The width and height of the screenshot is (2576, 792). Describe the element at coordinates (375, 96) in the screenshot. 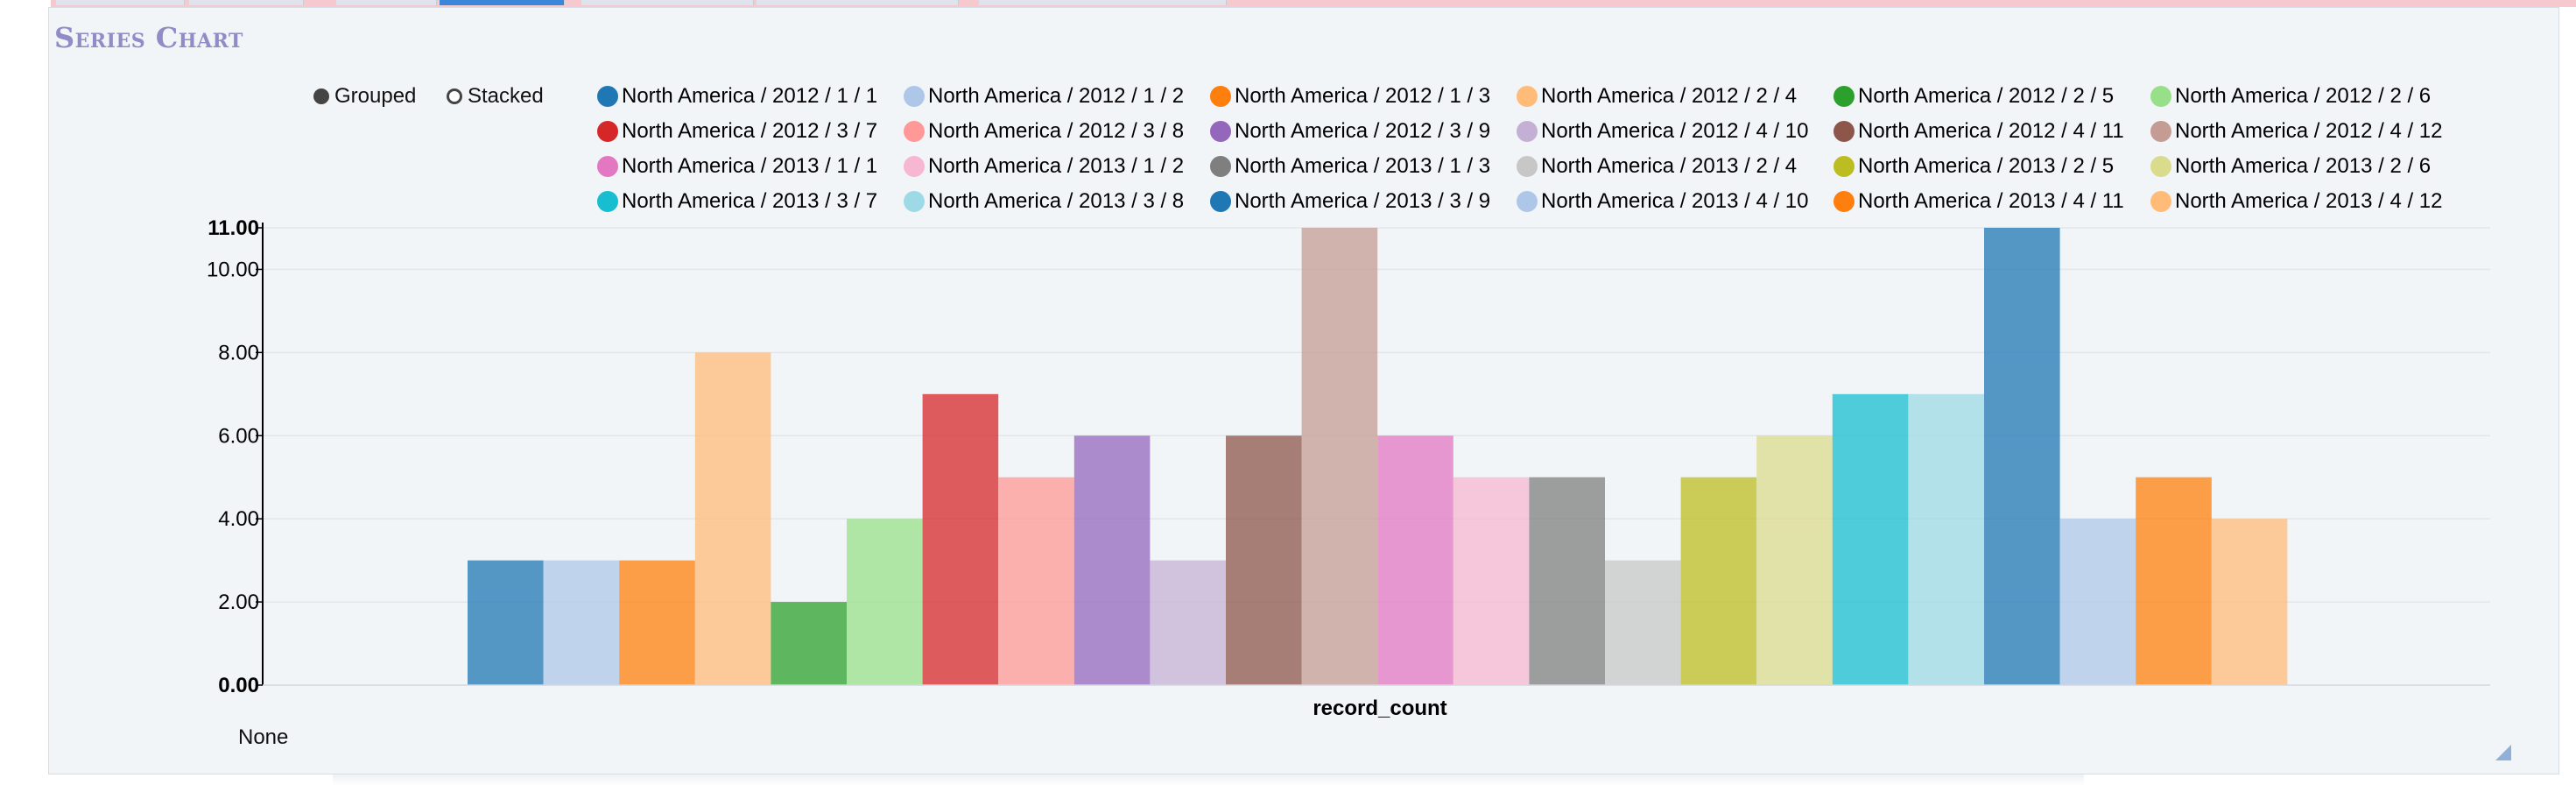

I see `grouped-label: Grouped` at that location.